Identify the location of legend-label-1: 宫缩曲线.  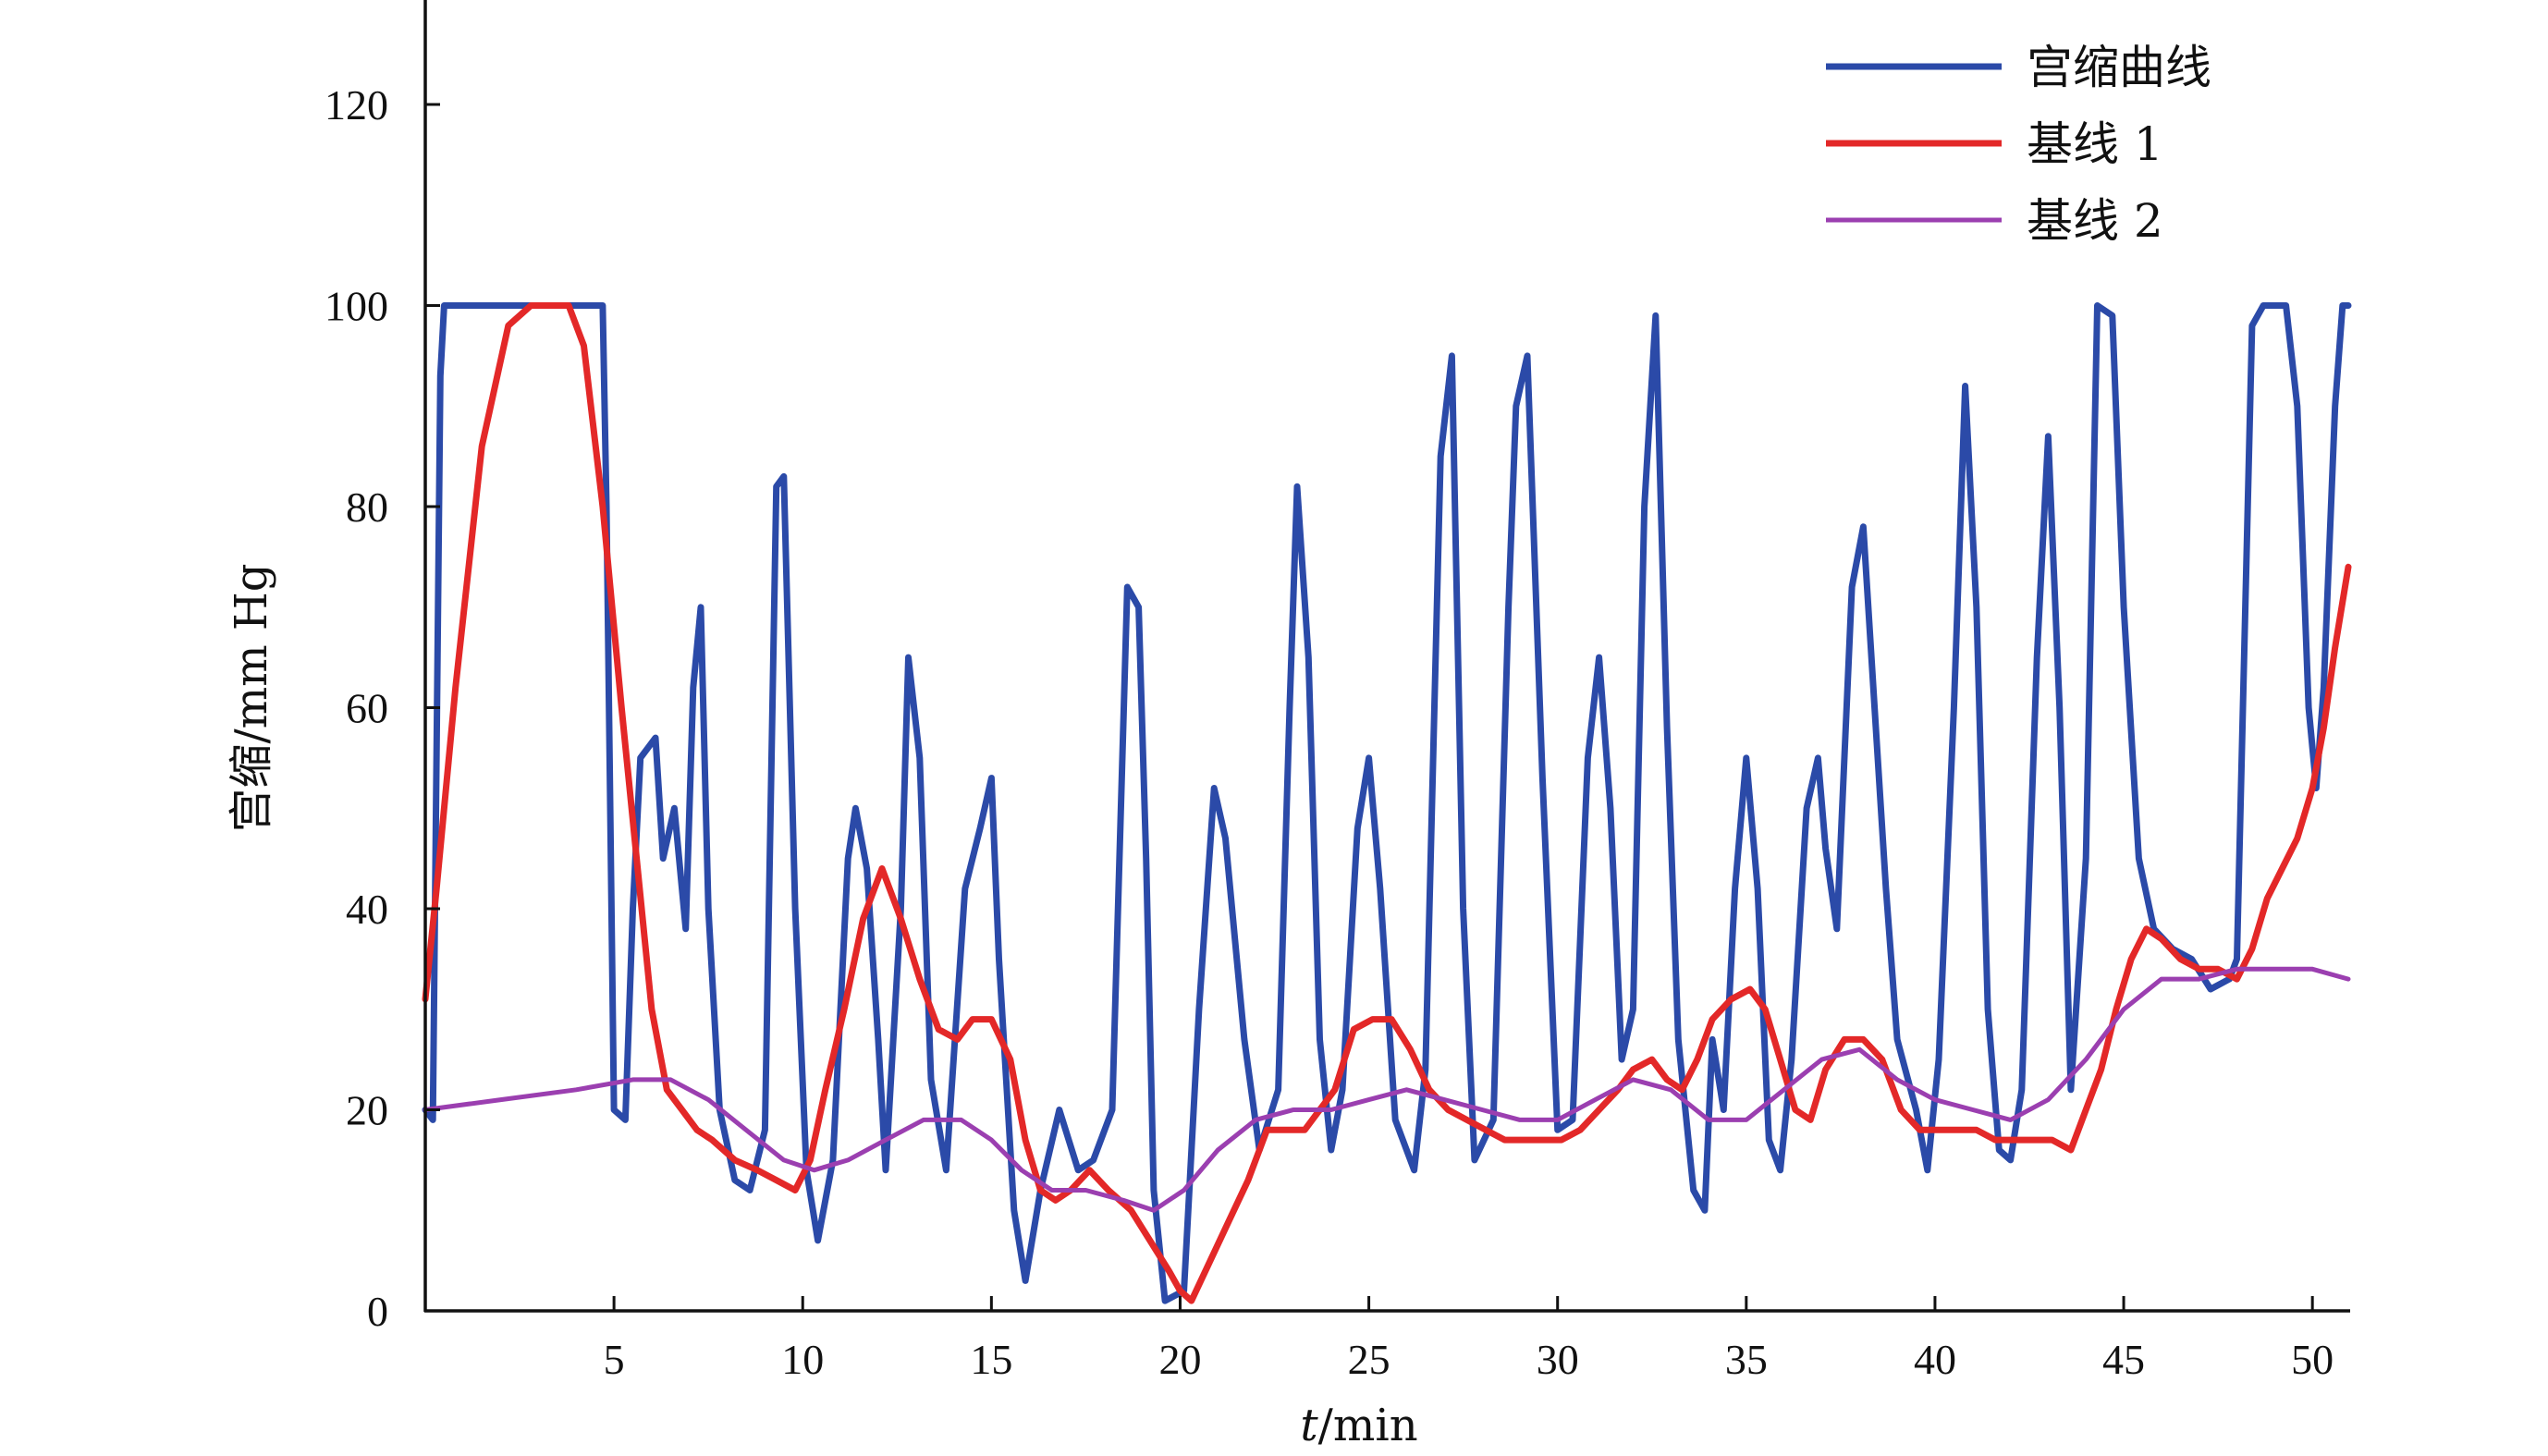
(2119, 67).